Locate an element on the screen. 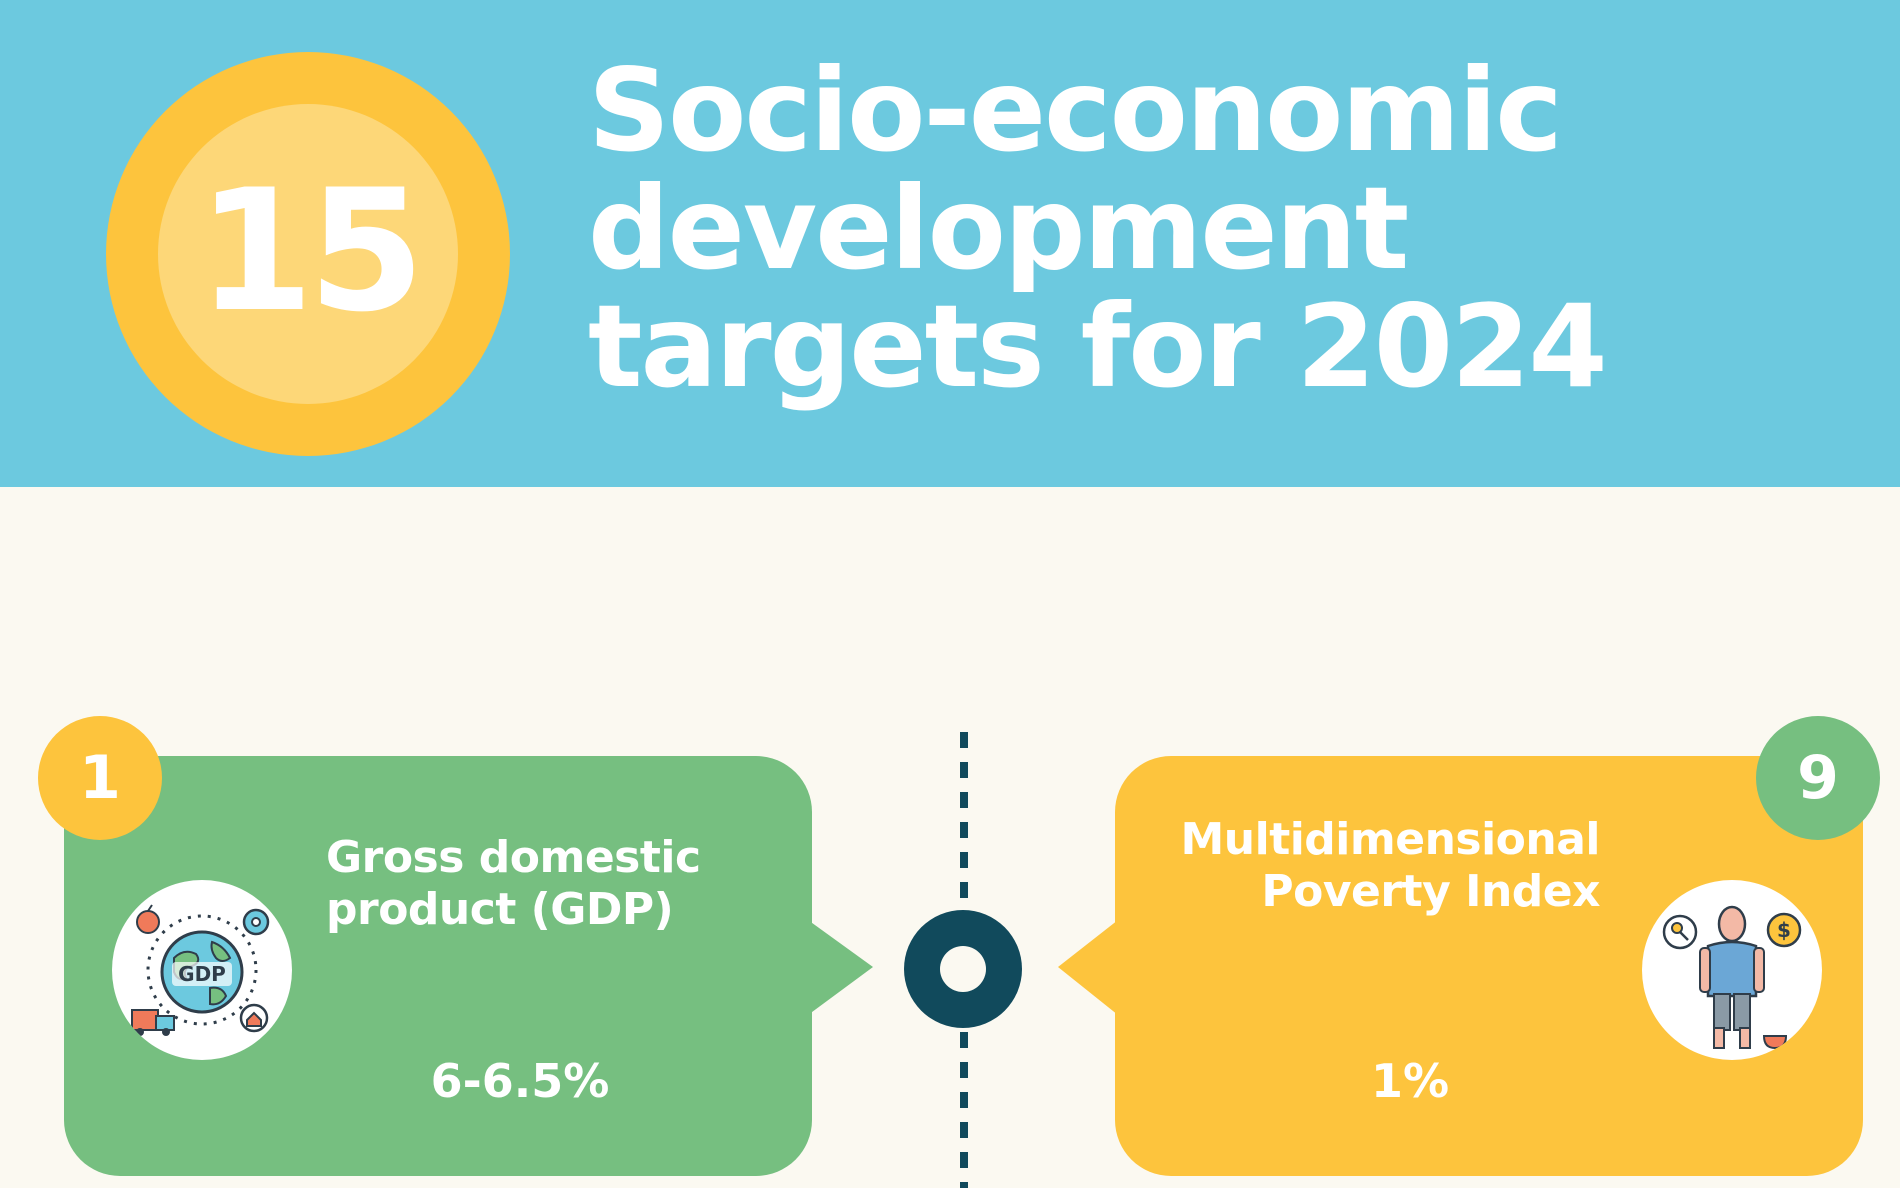  card-title-line: Gross domestic is located at coordinates (513, 857).